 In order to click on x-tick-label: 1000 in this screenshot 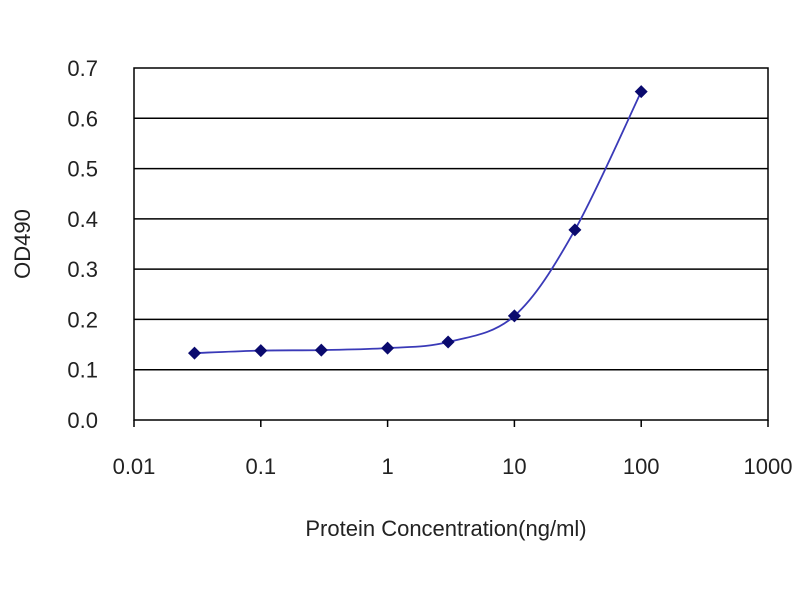, I will do `click(768, 466)`.